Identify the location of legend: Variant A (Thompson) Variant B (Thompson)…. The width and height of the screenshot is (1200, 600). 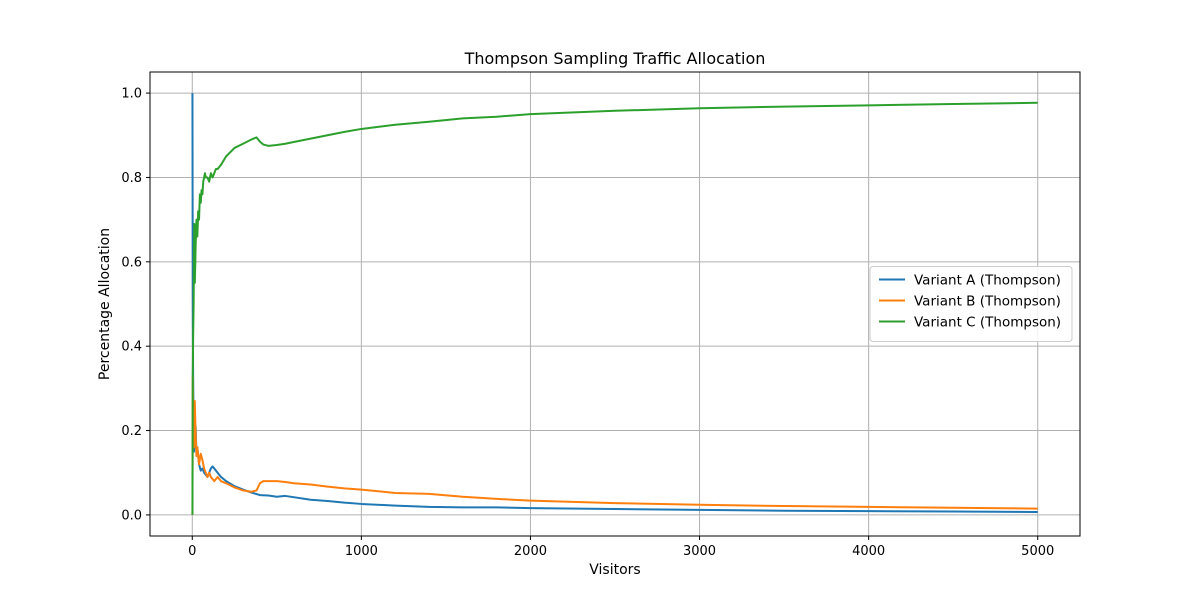
(971, 304).